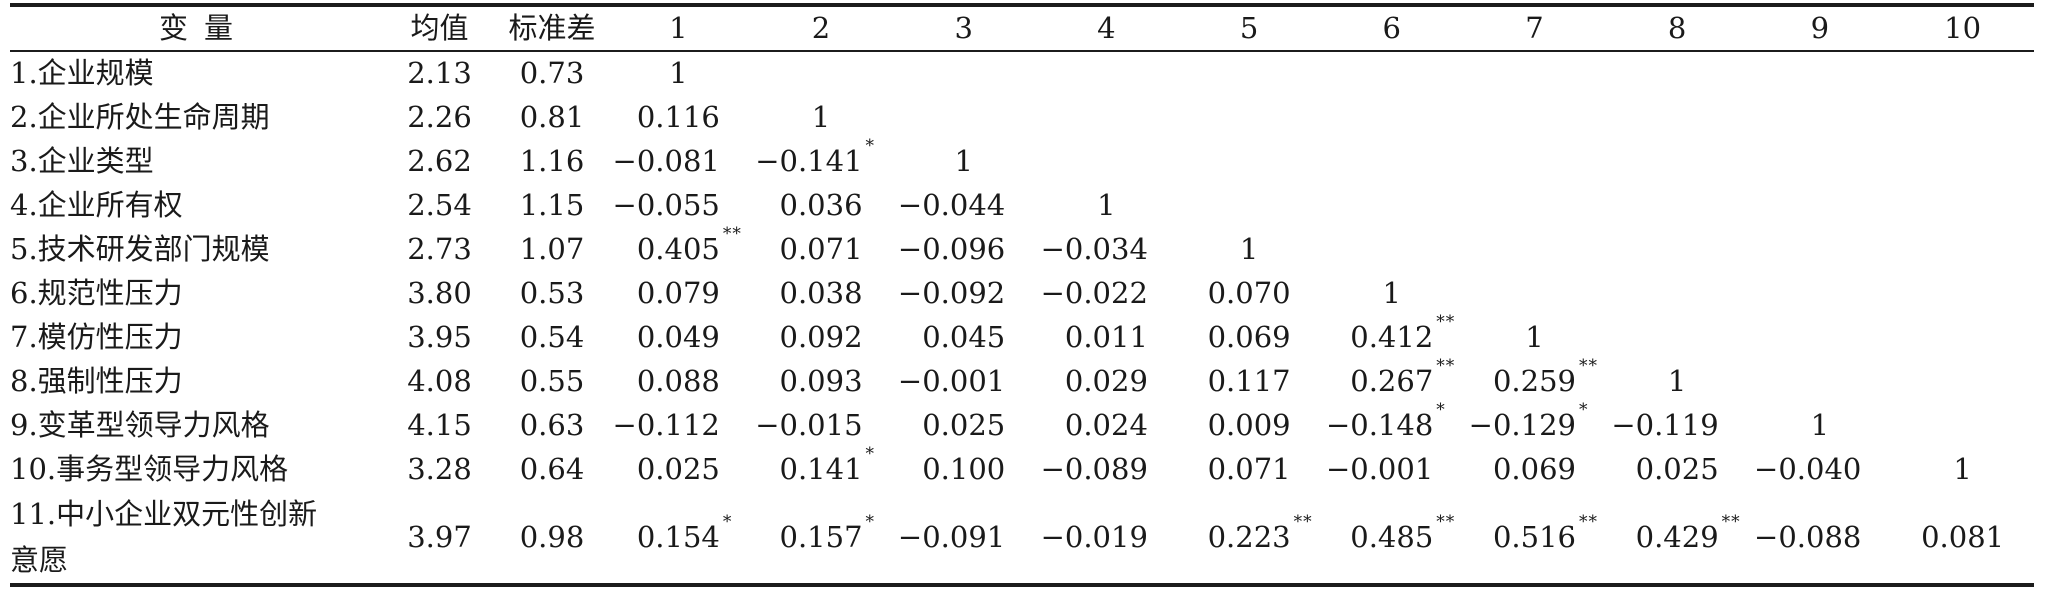 The height and width of the screenshot is (608, 2048). I want to click on header-variable: 变量, so click(203, 28).